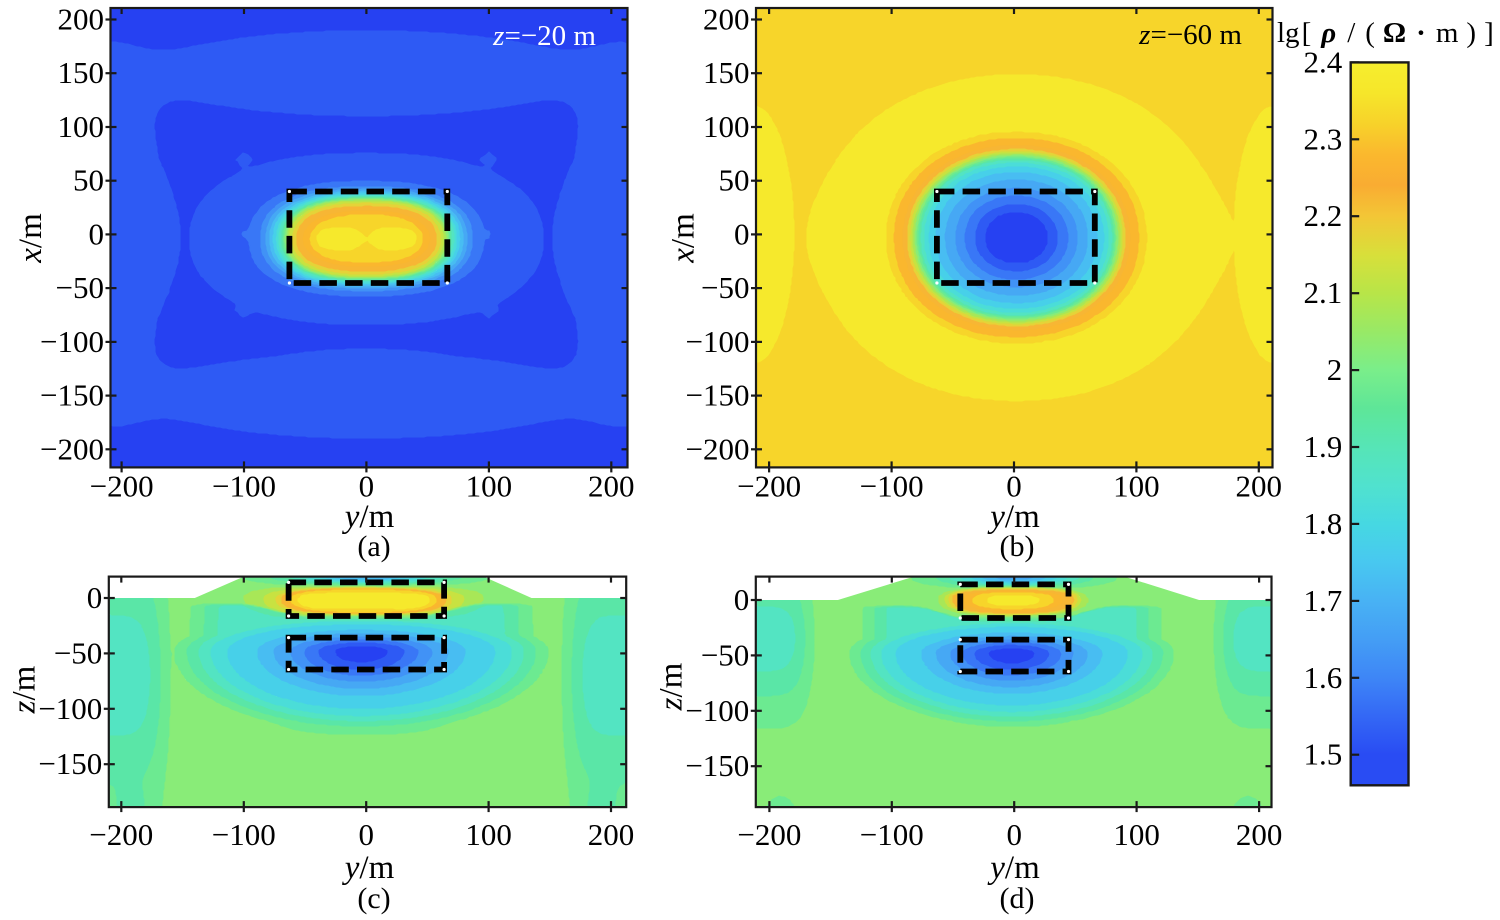  Describe the element at coordinates (1385, 33) in the screenshot. I see `svg-text:lg[ρ/(Ω·m)]: lg[ρ /(Ω · m)]` at that location.